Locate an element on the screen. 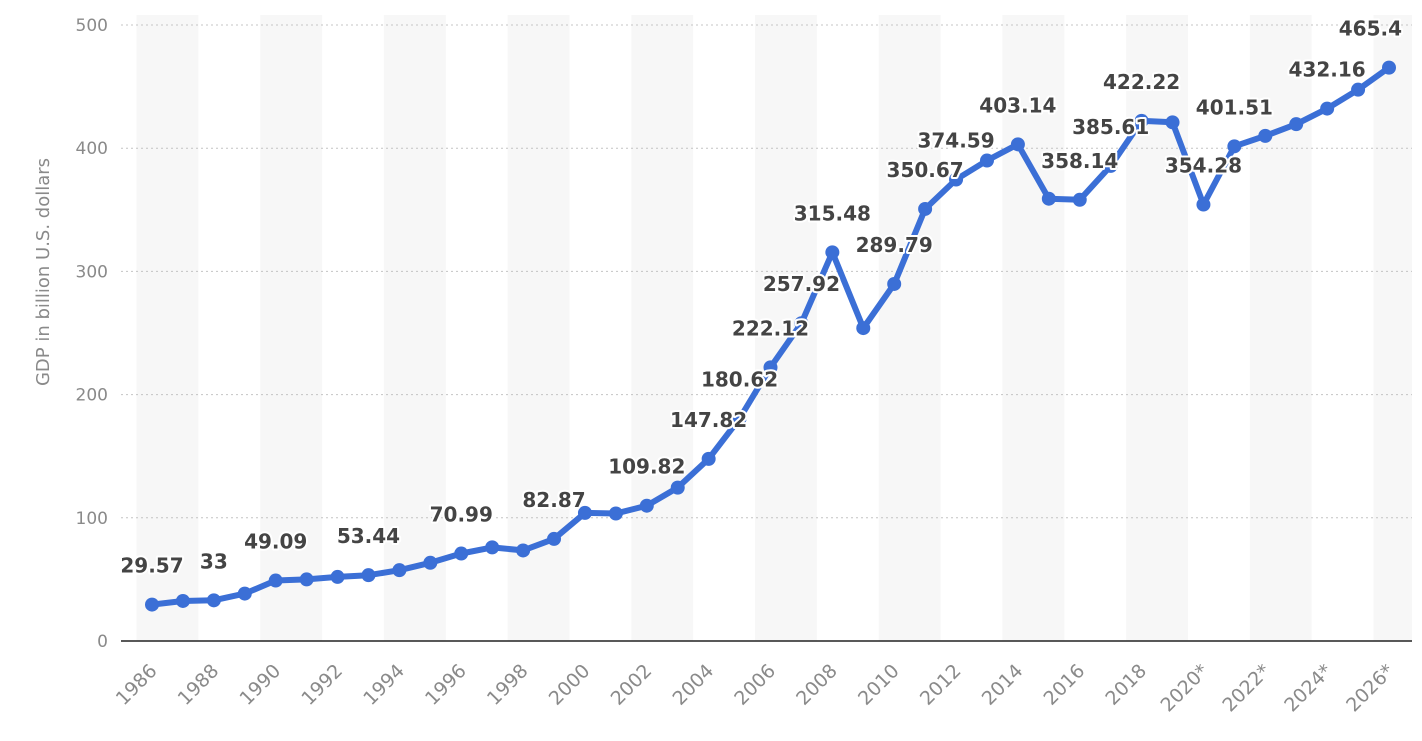  data-label: 374.59 is located at coordinates (955, 141).